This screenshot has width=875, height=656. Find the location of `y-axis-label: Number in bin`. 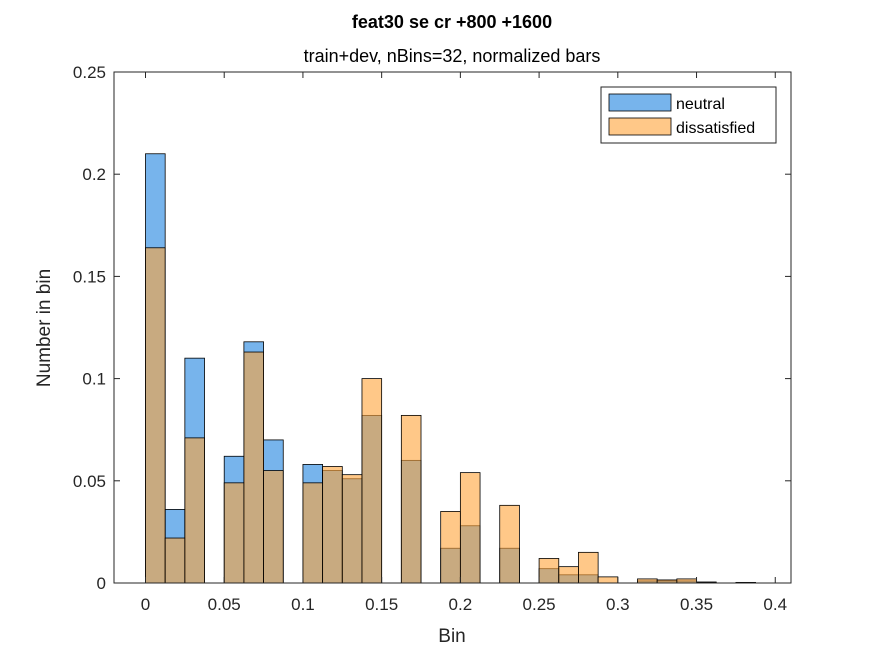

y-axis-label: Number in bin is located at coordinates (44, 328).